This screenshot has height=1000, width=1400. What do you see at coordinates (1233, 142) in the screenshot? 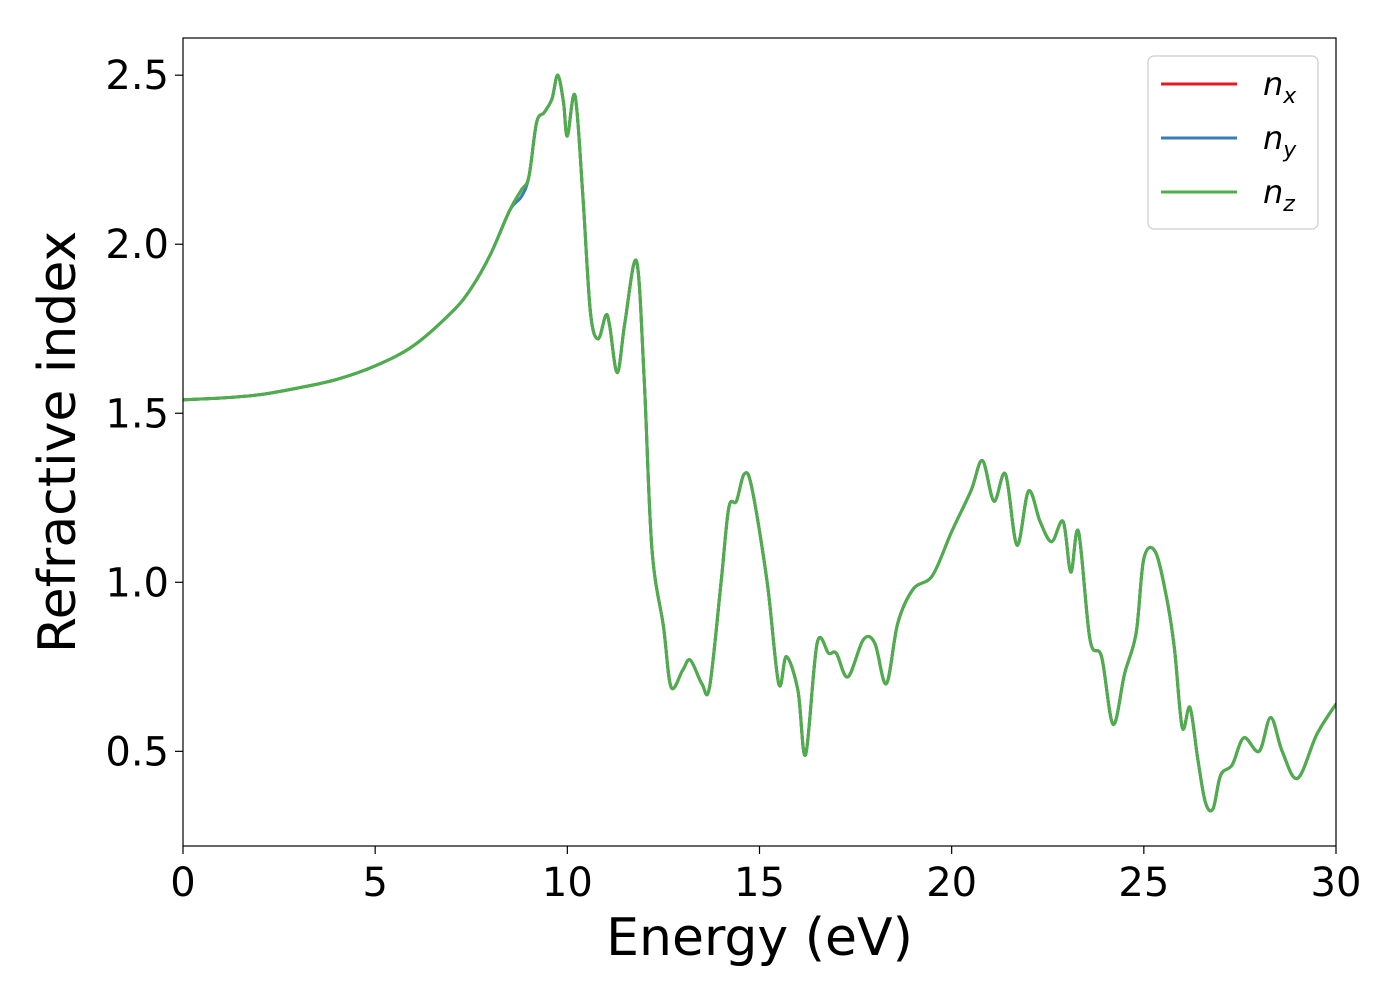
I see `legend-box` at bounding box center [1233, 142].